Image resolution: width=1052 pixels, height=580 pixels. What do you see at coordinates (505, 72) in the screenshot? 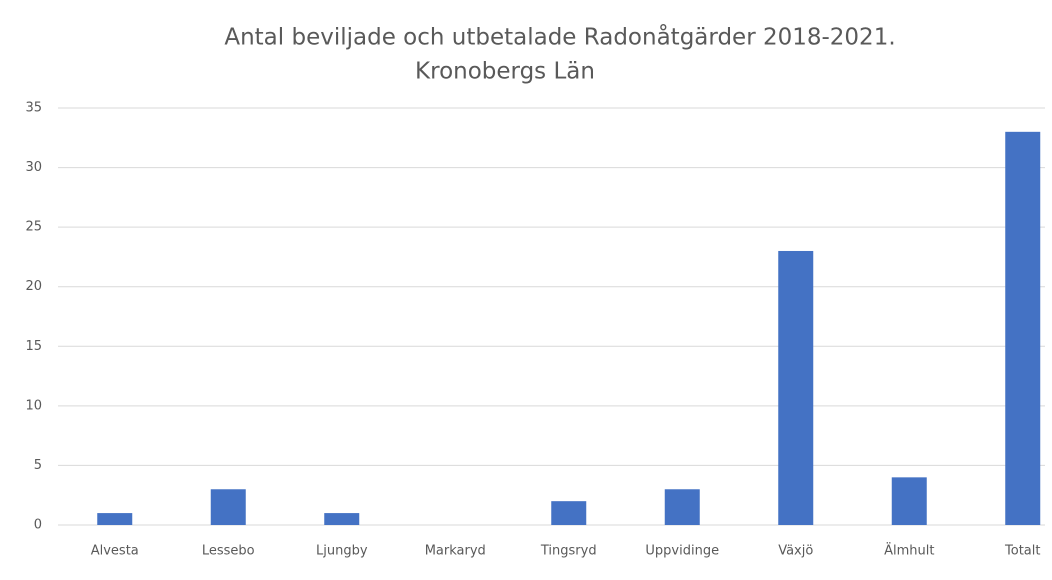
I see `chart-subtitle: Kronobergs Län` at bounding box center [505, 72].